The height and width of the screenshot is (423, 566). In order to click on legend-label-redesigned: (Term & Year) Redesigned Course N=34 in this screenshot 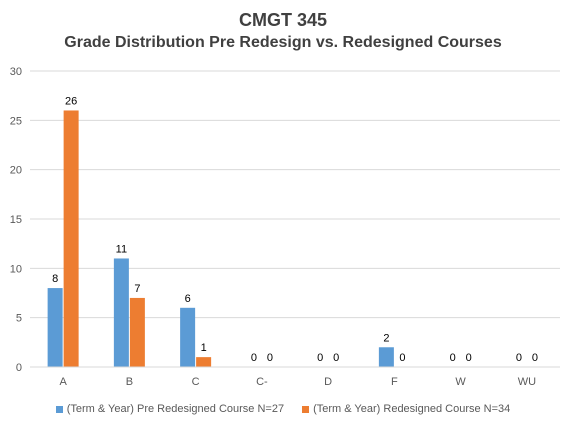, I will do `click(412, 409)`.